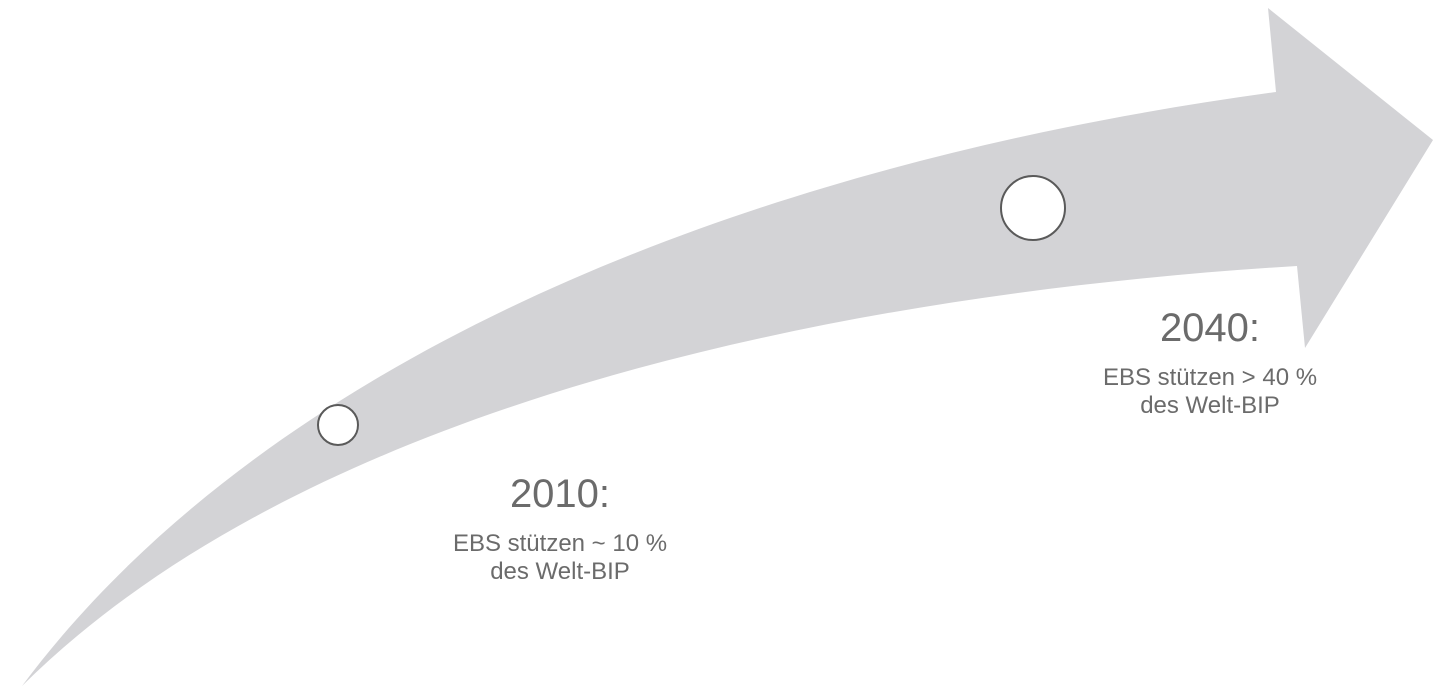 Image resolution: width=1433 pixels, height=690 pixels. I want to click on milestone-year-2040: 2040:, so click(1210, 328).